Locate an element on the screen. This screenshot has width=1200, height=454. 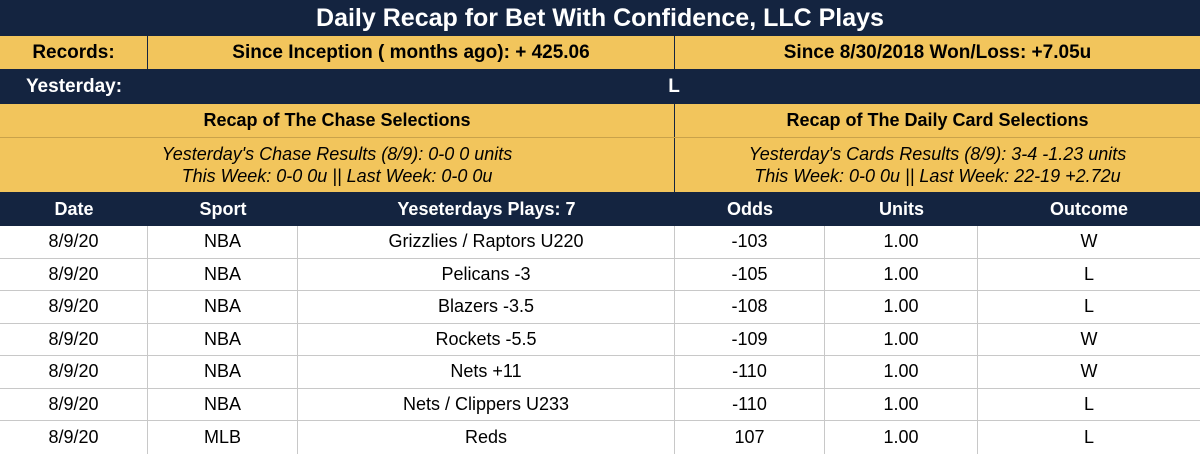
column-header-units: Units is located at coordinates (901, 208).